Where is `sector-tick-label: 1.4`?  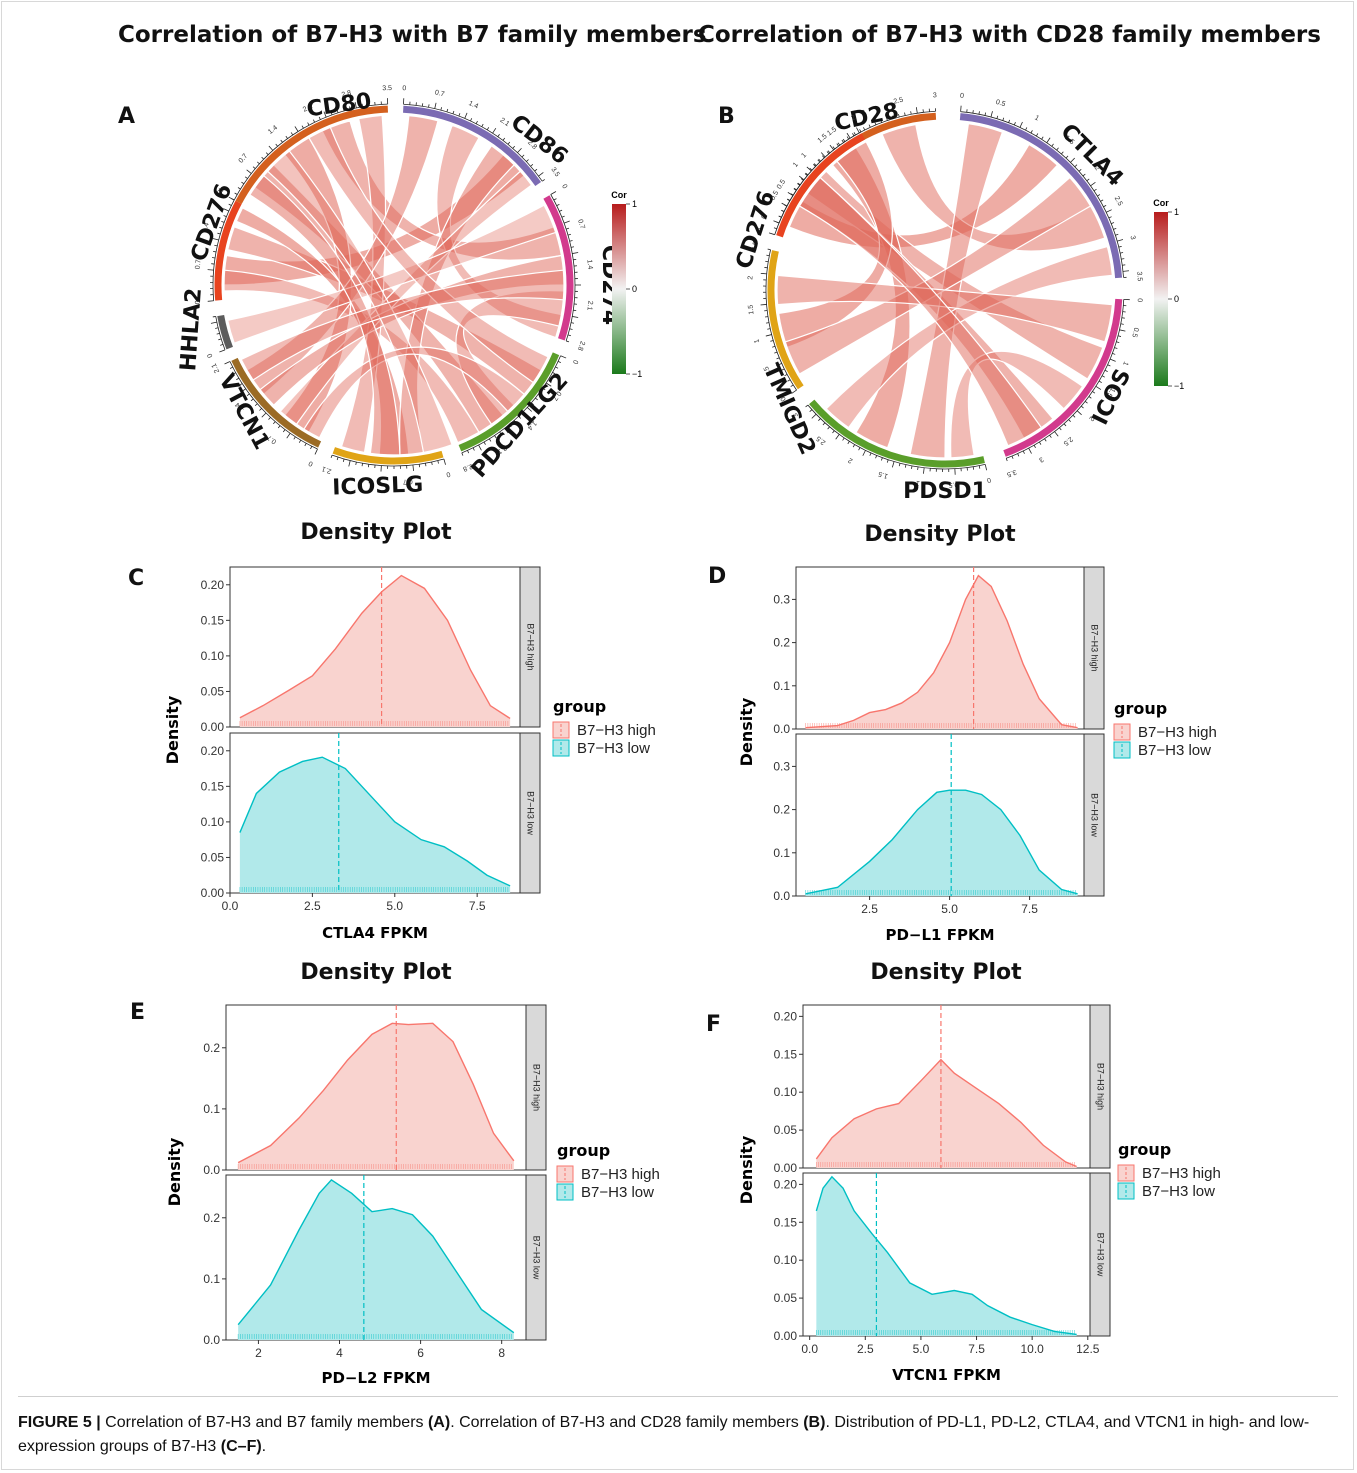 sector-tick-label: 1.4 is located at coordinates (273, 130).